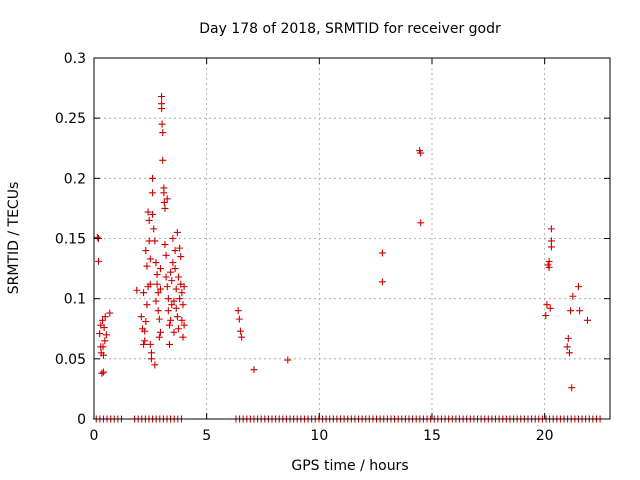 This screenshot has height=480, width=640. I want to click on y-tick-label: 0, so click(81, 420).